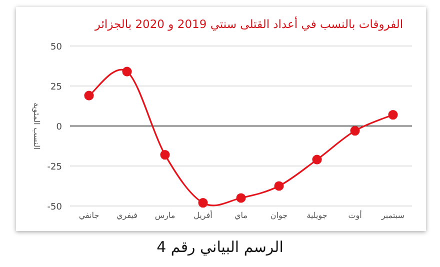  I want to click on text: الرسم البياني رقم 4, so click(220, 247).